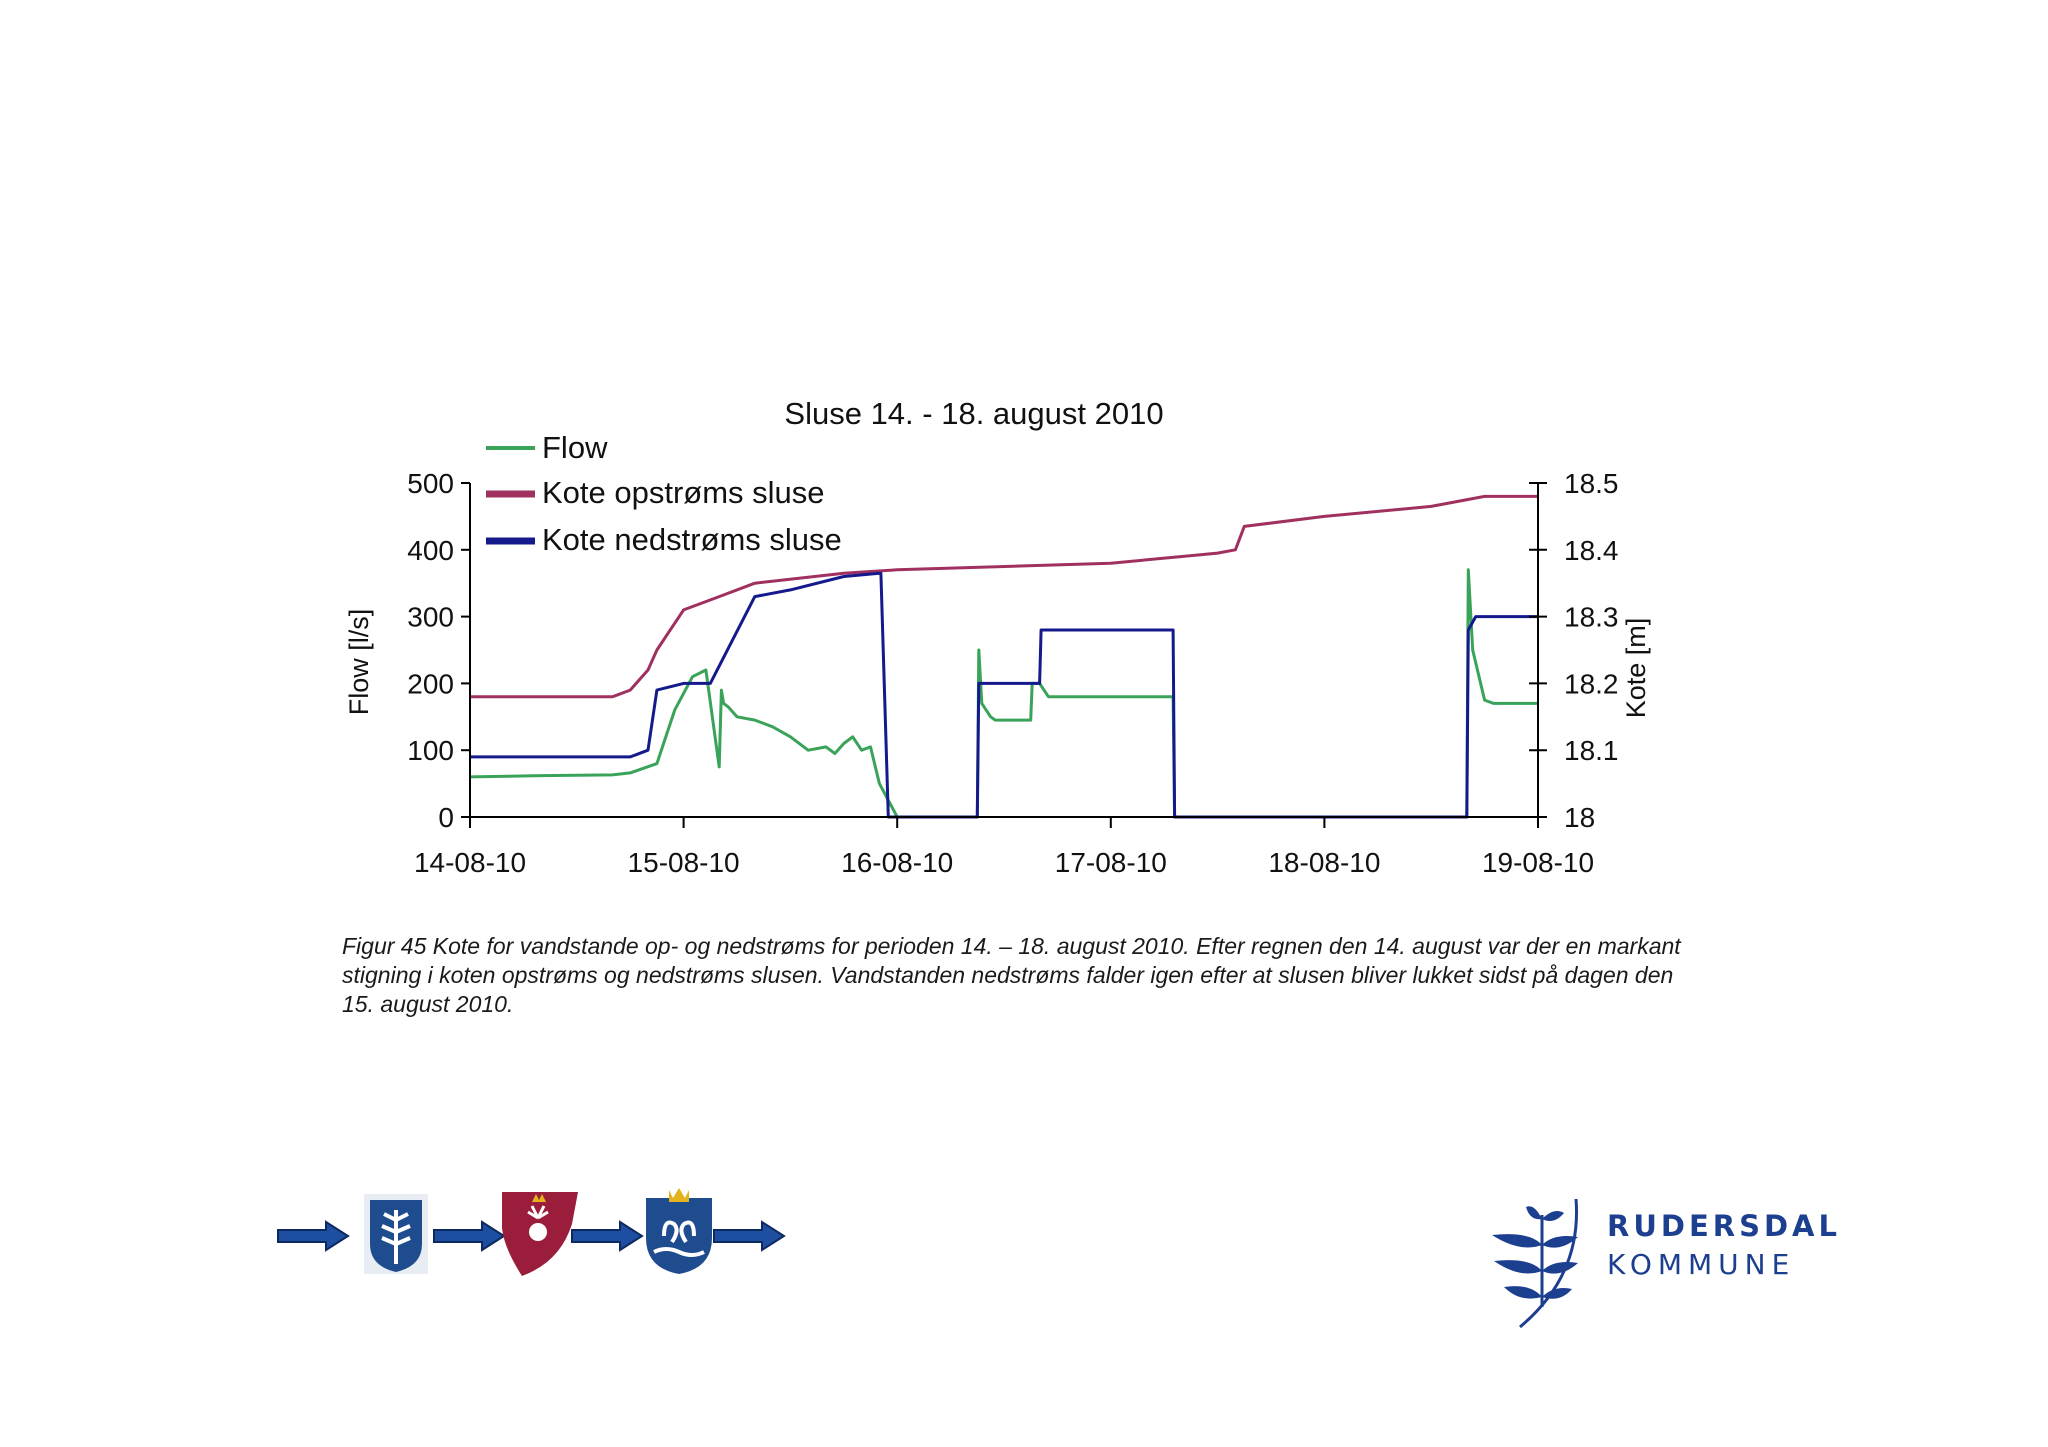 The height and width of the screenshot is (1447, 2048). What do you see at coordinates (359, 662) in the screenshot?
I see `y-axis-label: Flow [l/s]` at bounding box center [359, 662].